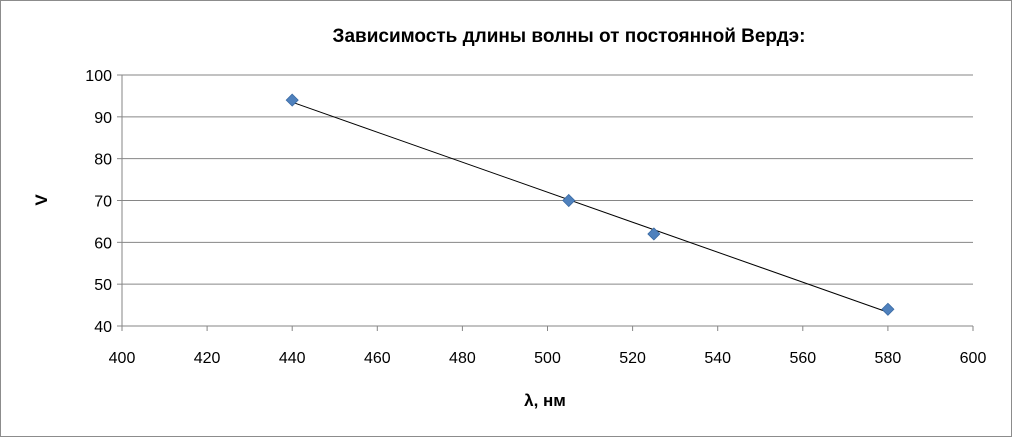 Image resolution: width=1012 pixels, height=441 pixels. I want to click on y-tick-label-60: 60, so click(103, 243).